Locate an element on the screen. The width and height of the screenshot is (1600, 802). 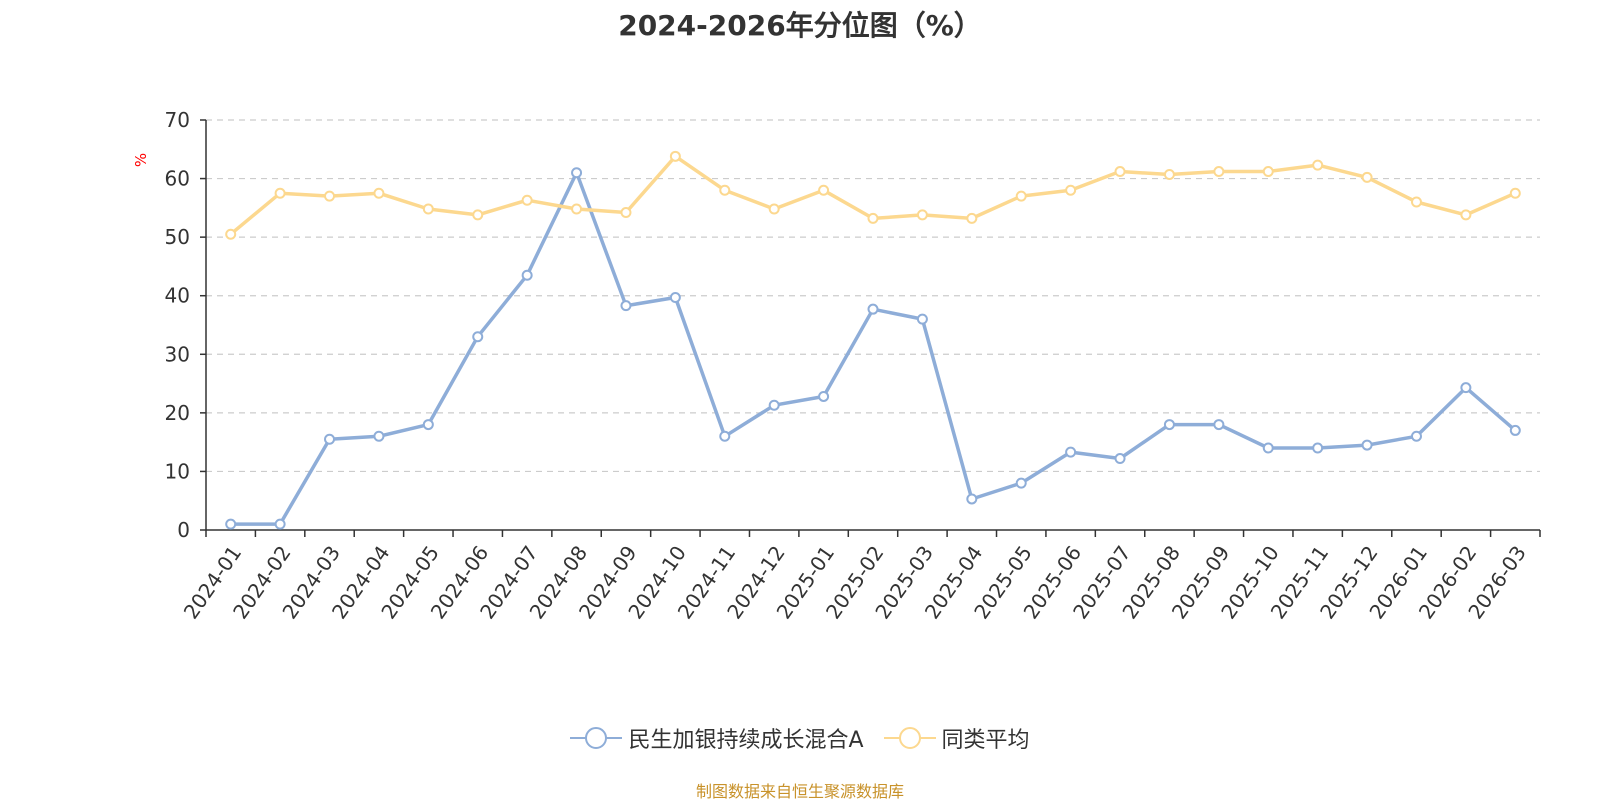
y-tick-label: 30 is located at coordinates (177, 354).